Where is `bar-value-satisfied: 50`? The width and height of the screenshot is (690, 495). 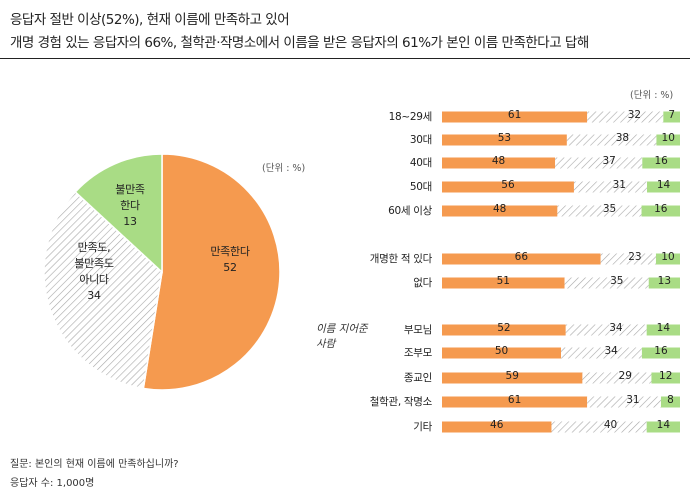
bar-value-satisfied: 50 is located at coordinates (501, 351).